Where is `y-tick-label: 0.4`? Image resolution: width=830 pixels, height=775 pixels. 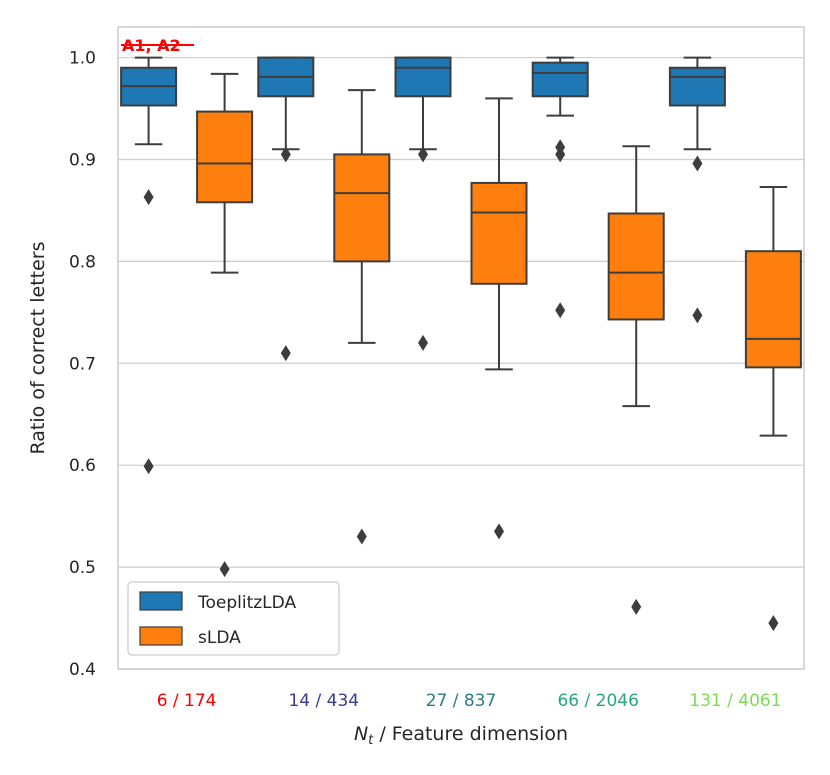
y-tick-label: 0.4 is located at coordinates (82, 670).